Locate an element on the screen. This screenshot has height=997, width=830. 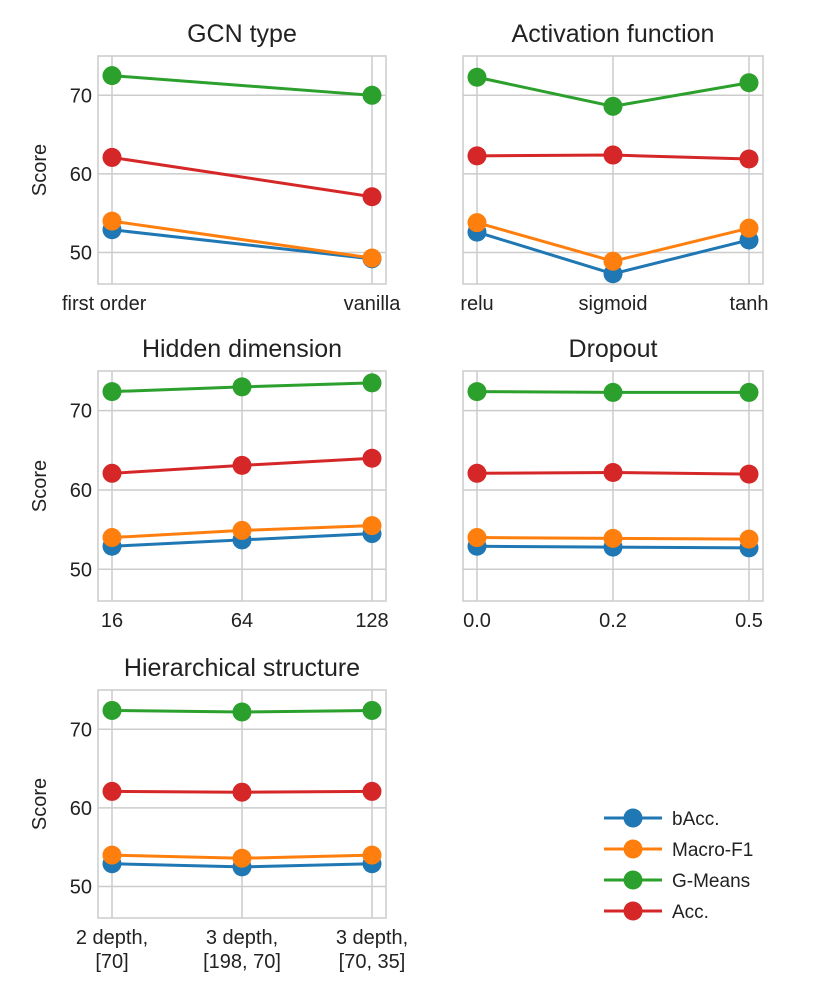
panel-title: Dropout is located at coordinates (613, 349).